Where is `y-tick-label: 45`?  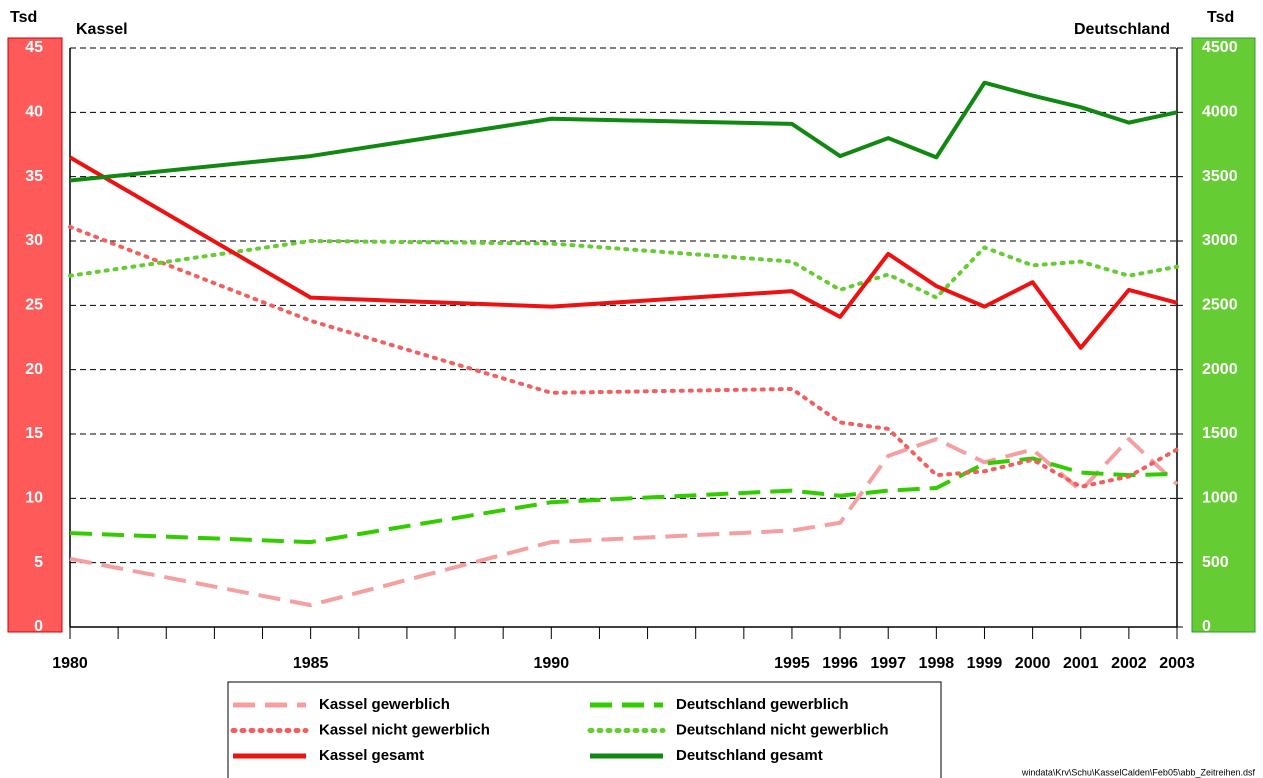
y-tick-label: 45 is located at coordinates (34, 47).